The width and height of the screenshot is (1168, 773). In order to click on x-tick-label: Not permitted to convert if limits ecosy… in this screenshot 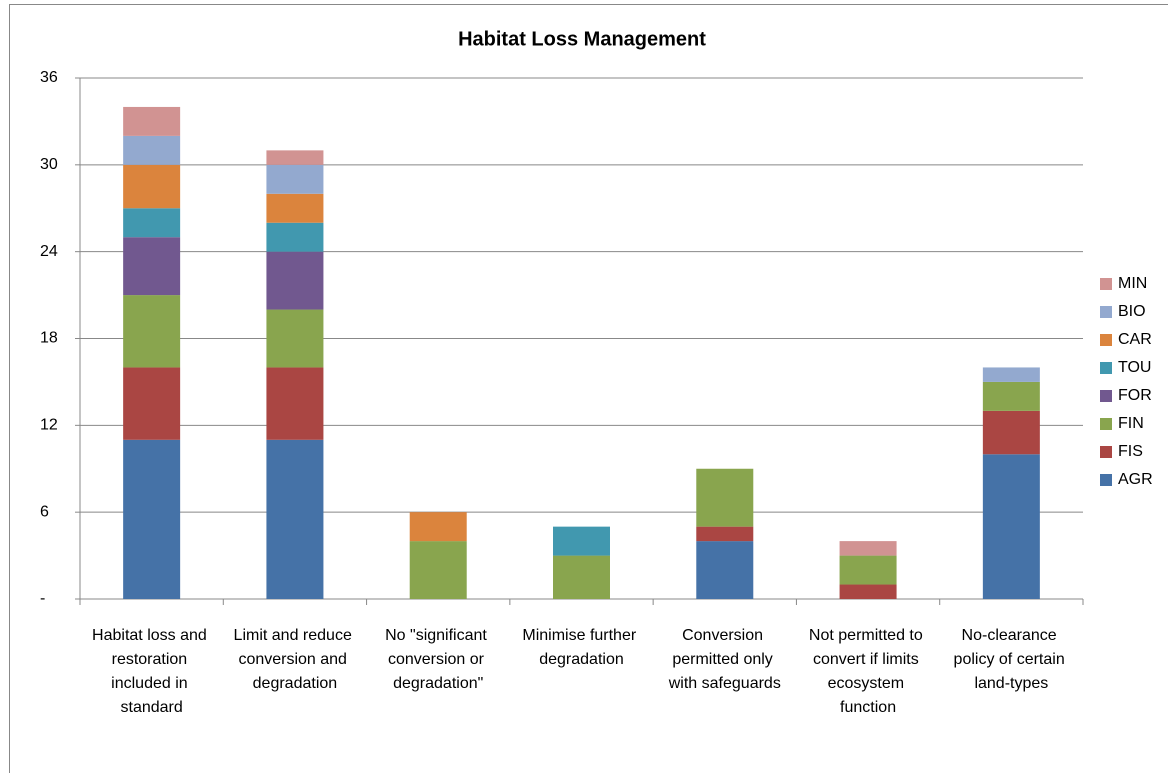, I will do `click(868, 671)`.